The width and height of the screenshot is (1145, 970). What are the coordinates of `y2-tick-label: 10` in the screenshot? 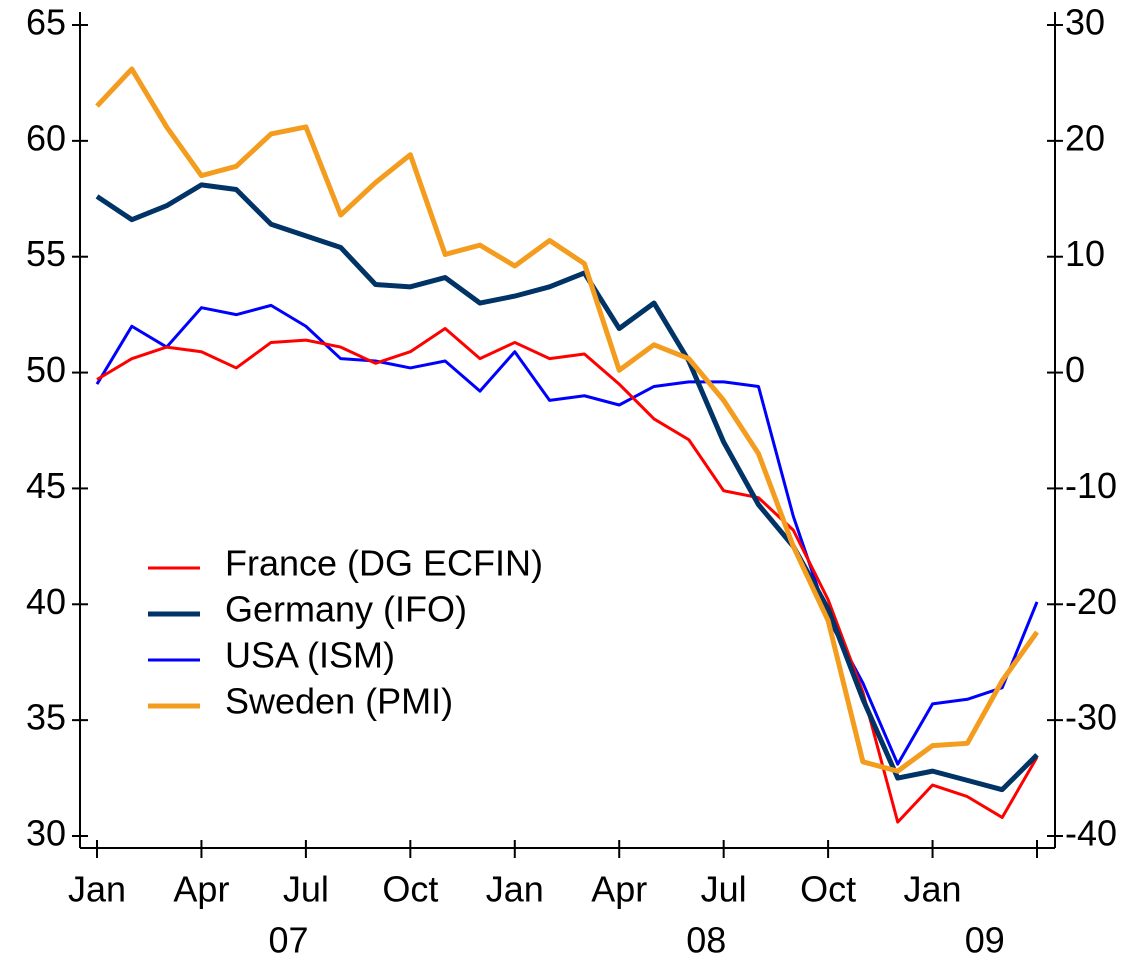 It's located at (1085, 253).